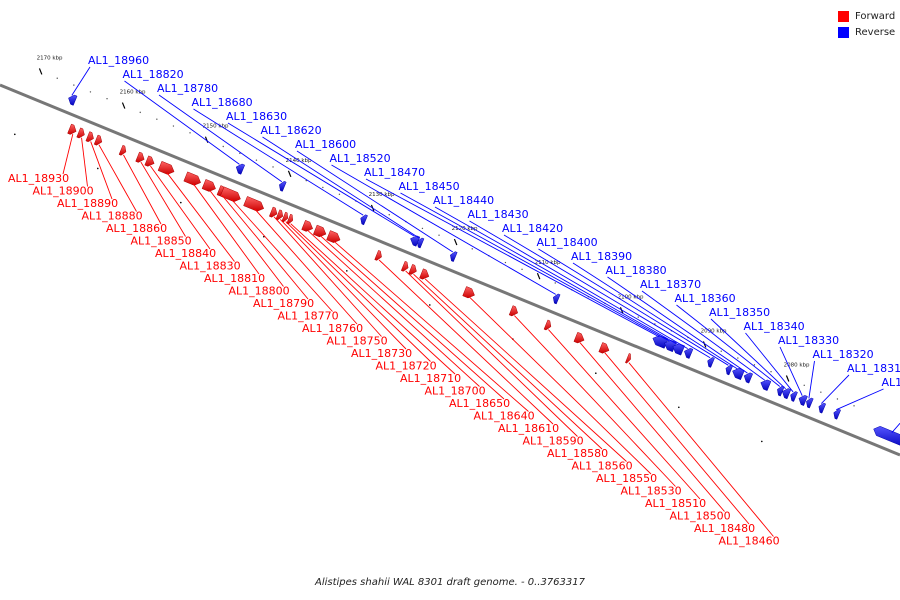 The image size is (900, 600). I want to click on gene-label: AL1_18830, so click(210, 266).